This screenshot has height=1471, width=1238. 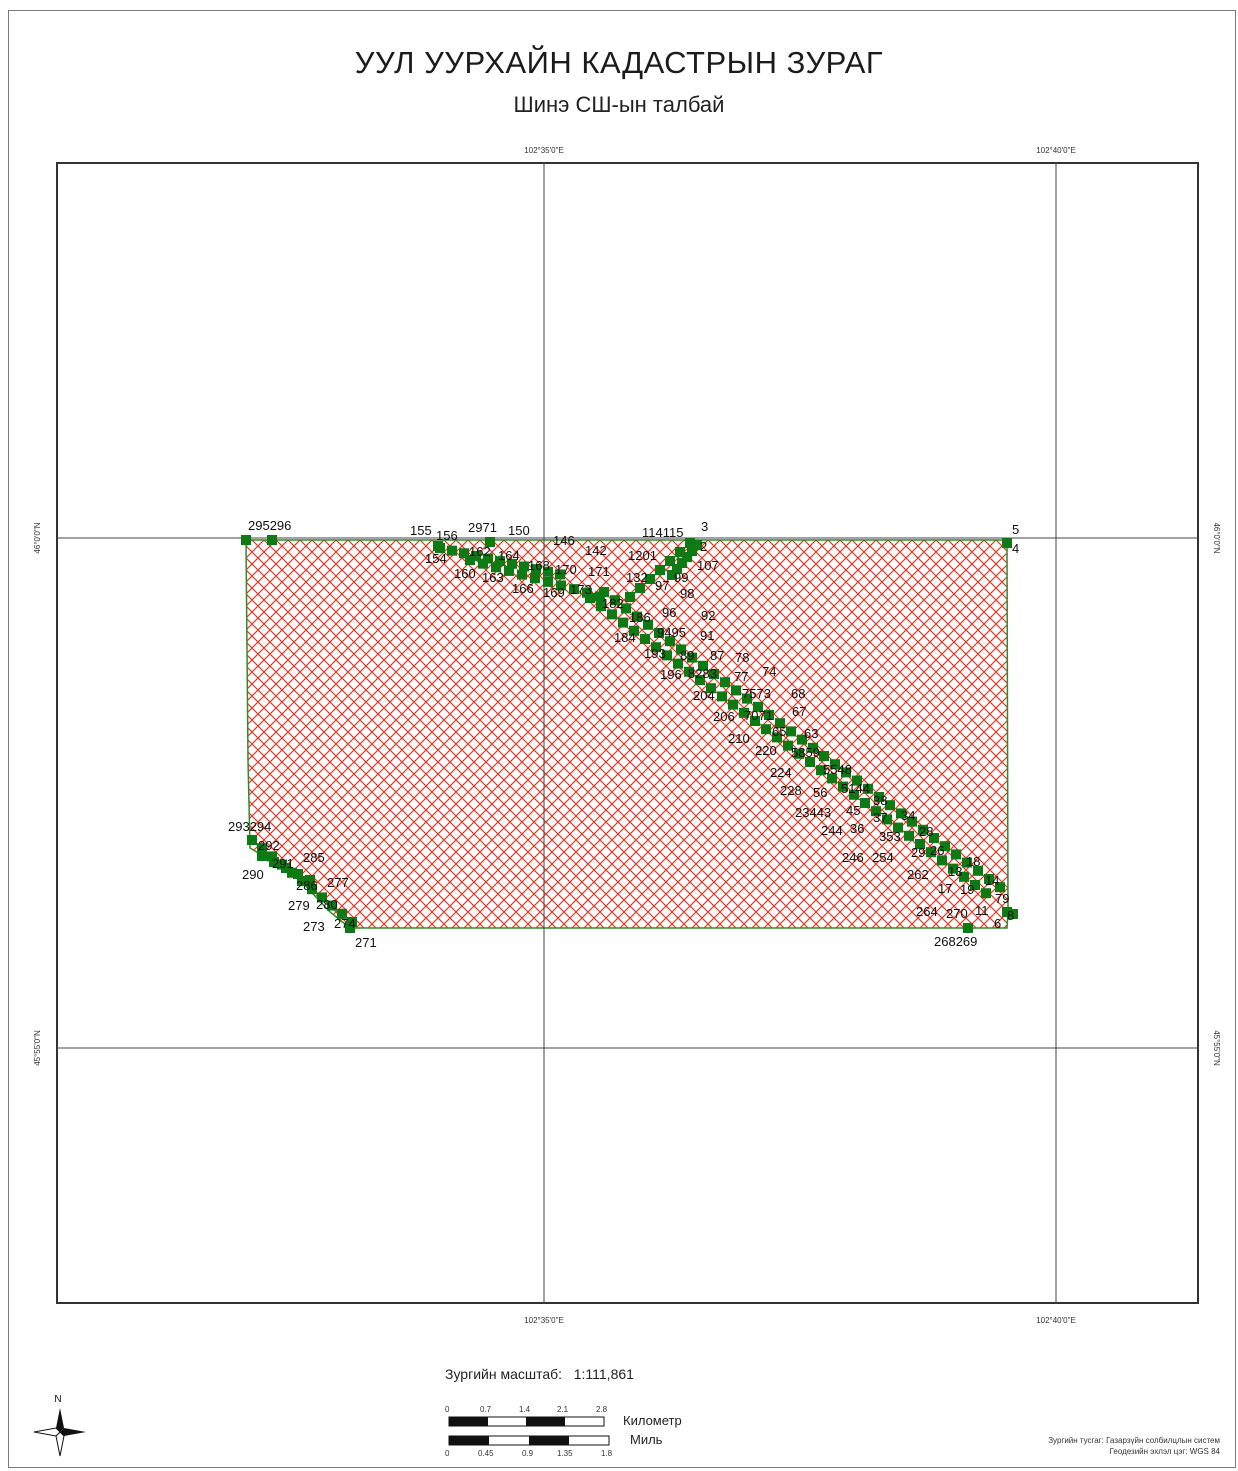 I want to click on vertex-label: 23443, so click(x=813, y=812).